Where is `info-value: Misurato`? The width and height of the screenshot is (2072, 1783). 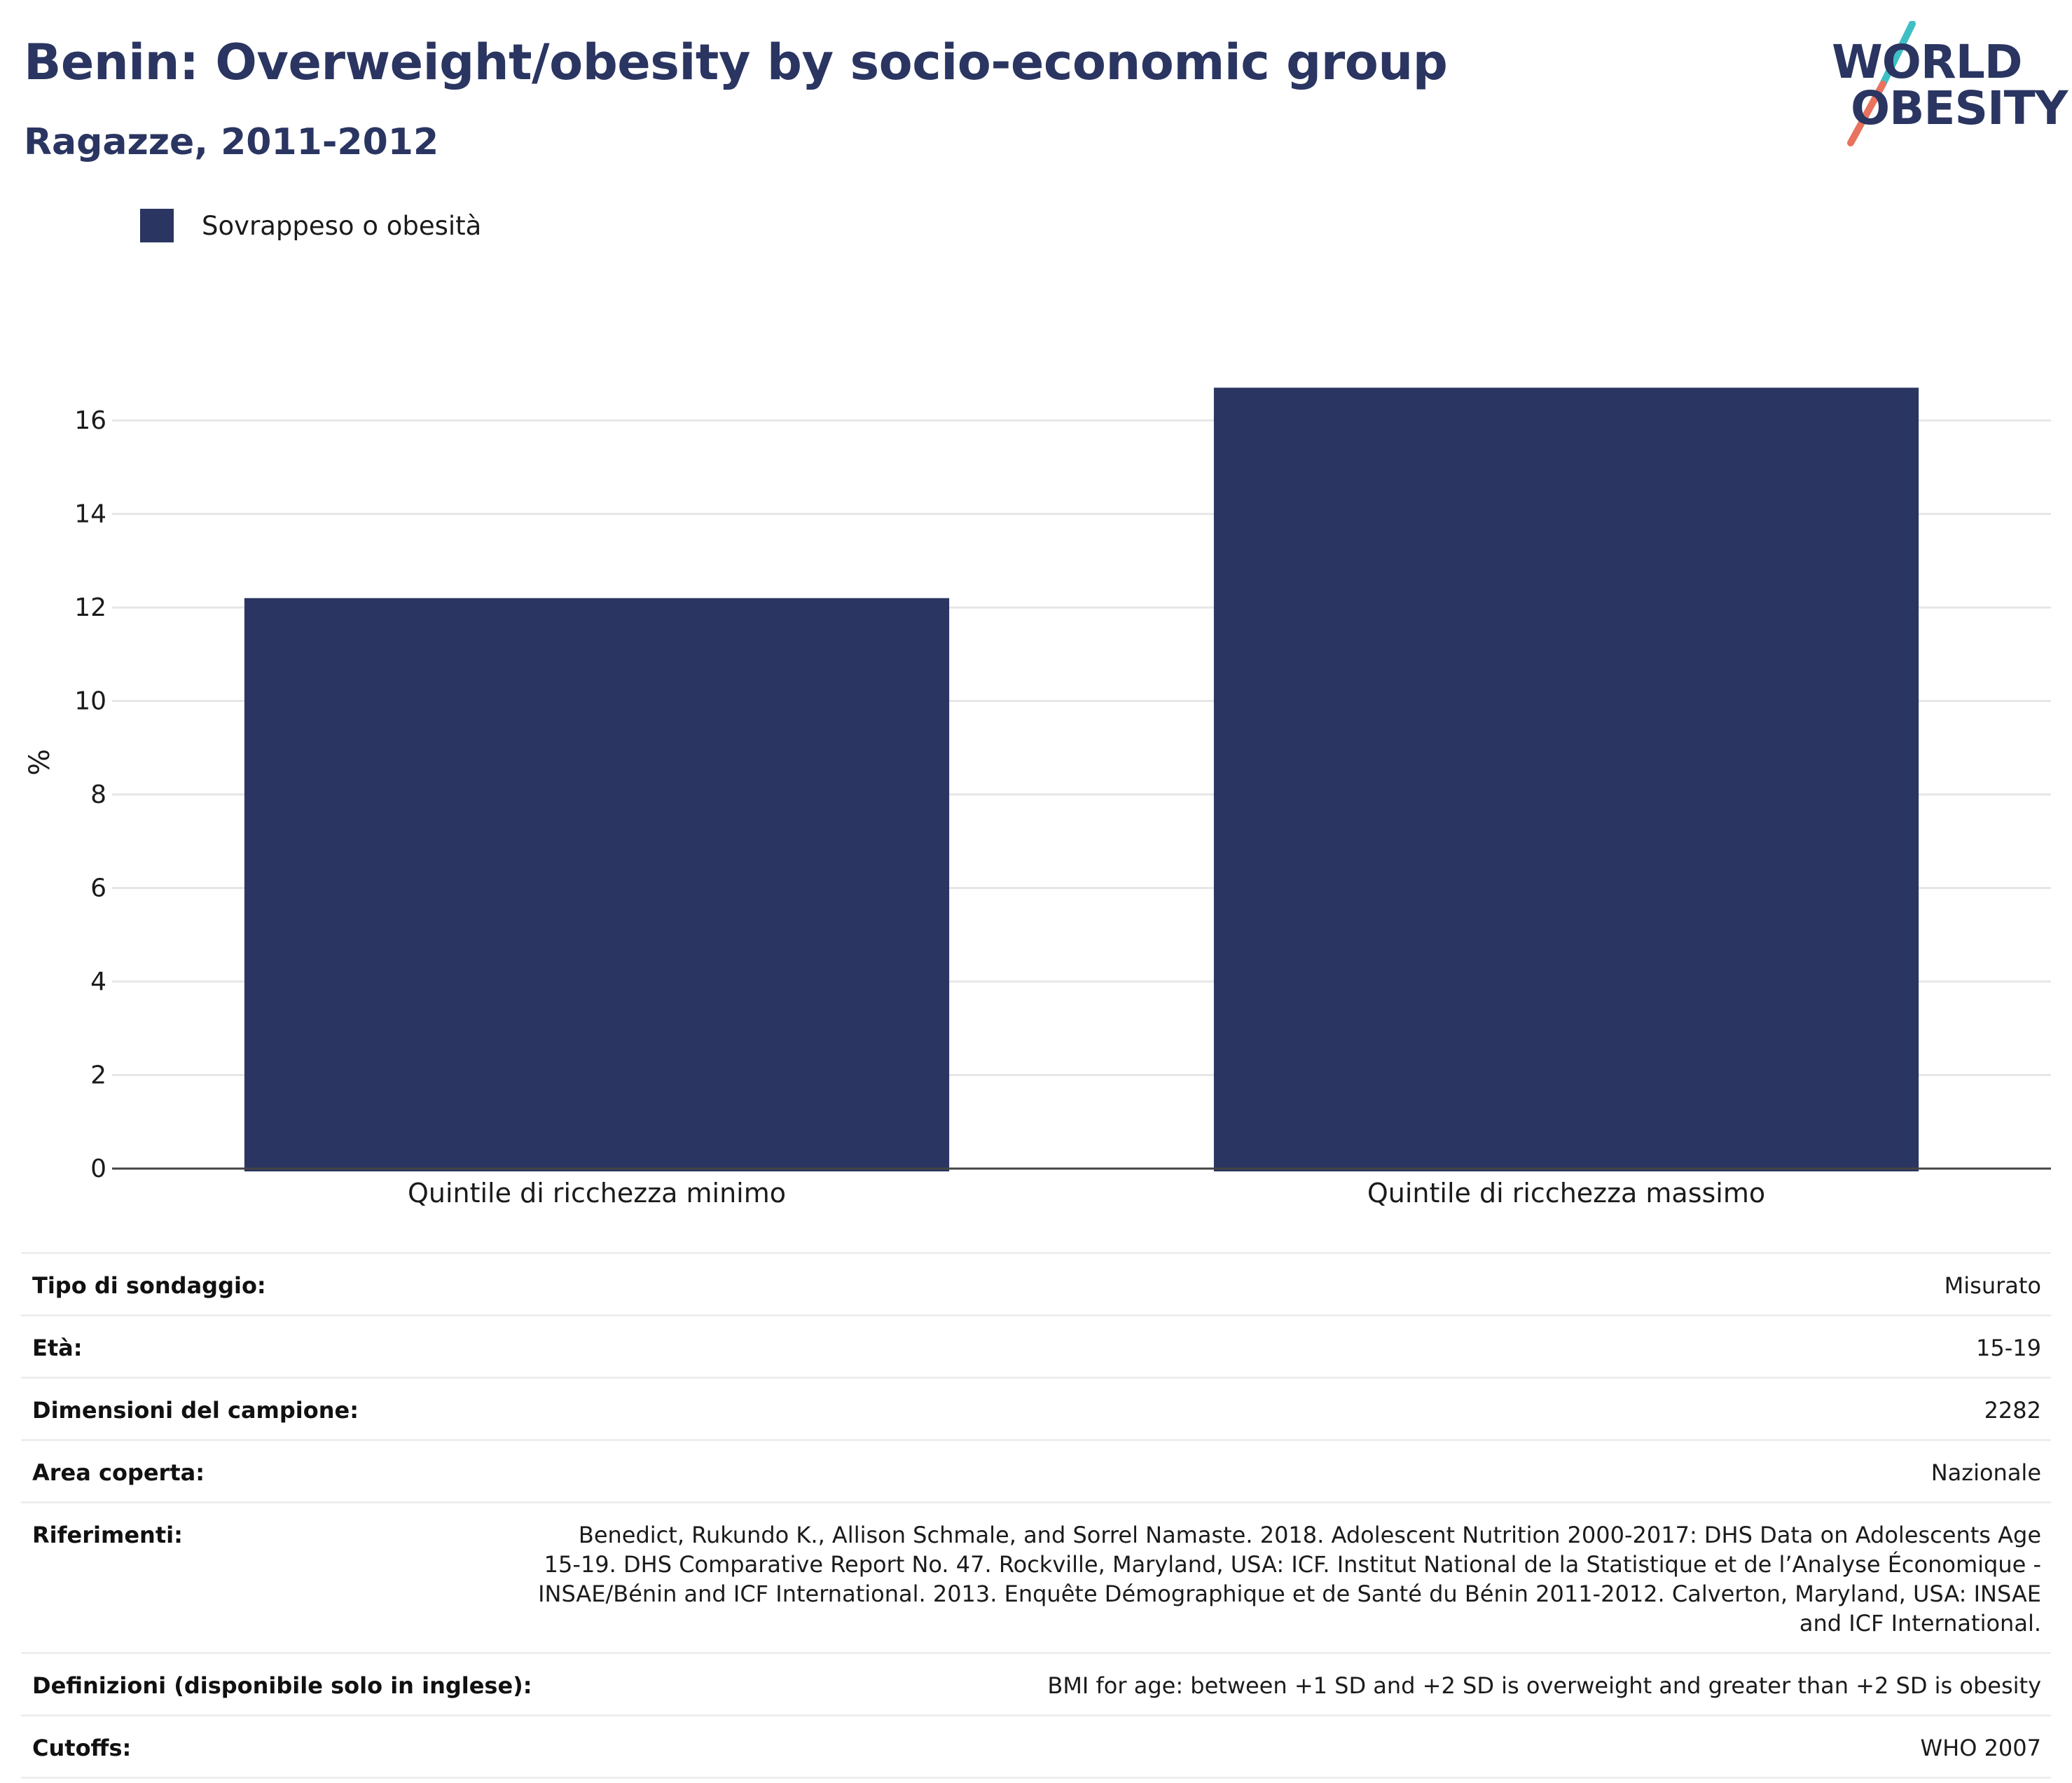
info-value: Misurato is located at coordinates (1993, 1285).